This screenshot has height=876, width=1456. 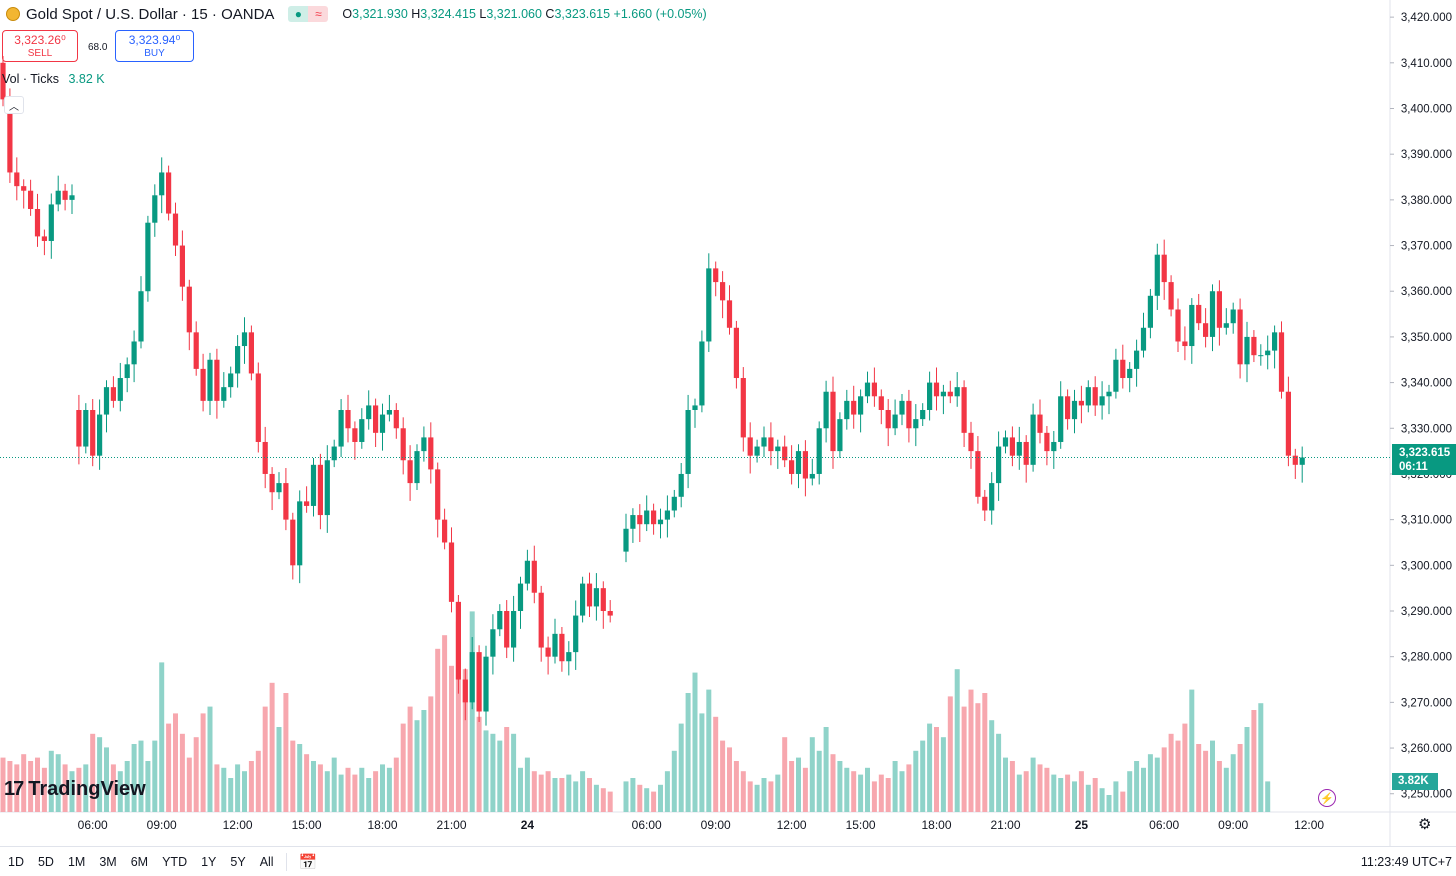 I want to click on volume-legend: Vol · Ticks 3.82 K, so click(x=53, y=79).